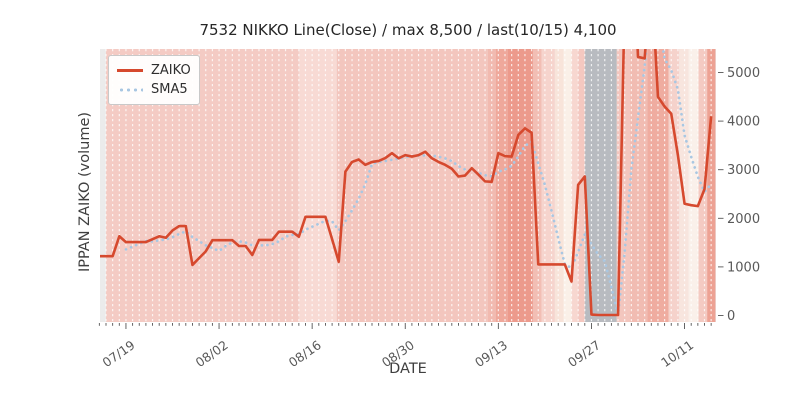 This screenshot has height=400, width=800. Describe the element at coordinates (130, 70) in the screenshot. I see `zaiko-line-swatch` at that location.